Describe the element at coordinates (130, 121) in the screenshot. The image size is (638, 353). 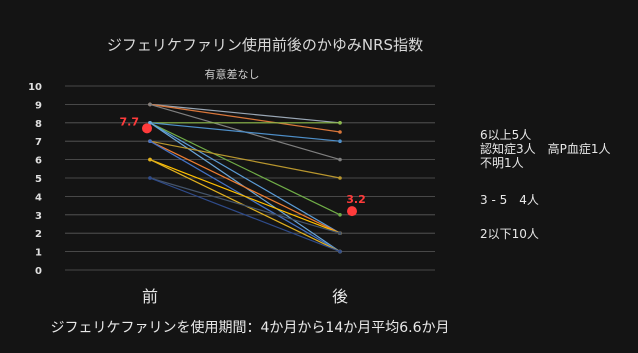
I see `mean-label: 7.7` at that location.